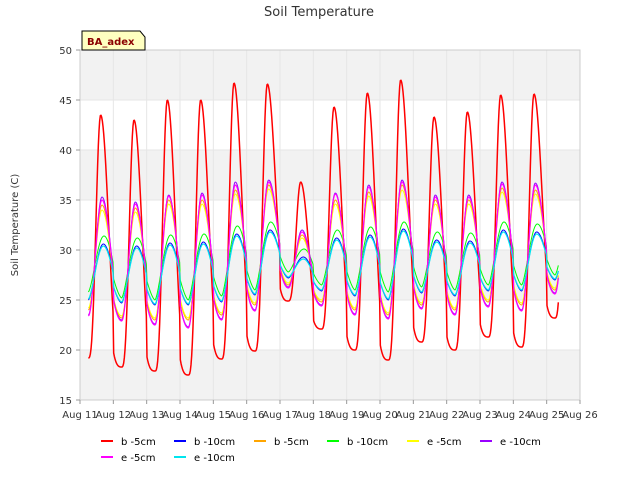 The image size is (640, 480). What do you see at coordinates (279, 415) in the screenshot?
I see `x-tick-label: Aug 17` at bounding box center [279, 415].